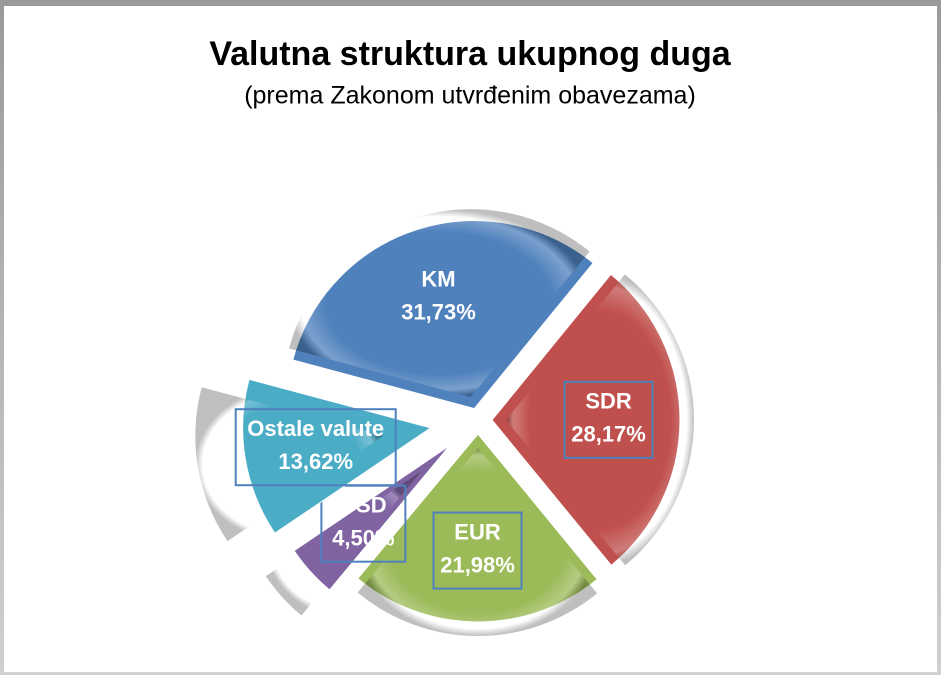 The width and height of the screenshot is (941, 675). I want to click on slice-value-label: 31,73%, so click(438, 311).